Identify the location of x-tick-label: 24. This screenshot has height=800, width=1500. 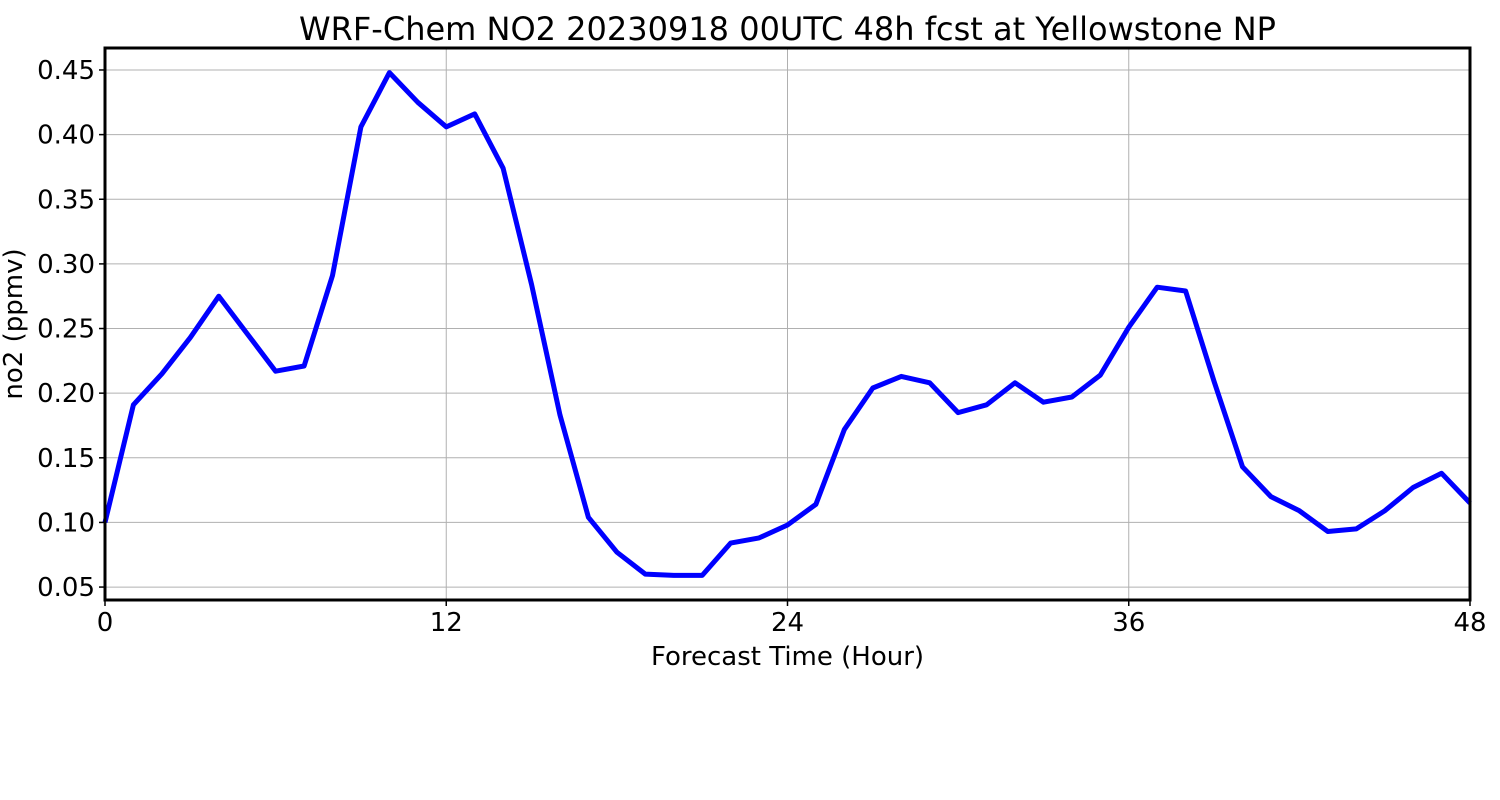
(787, 623).